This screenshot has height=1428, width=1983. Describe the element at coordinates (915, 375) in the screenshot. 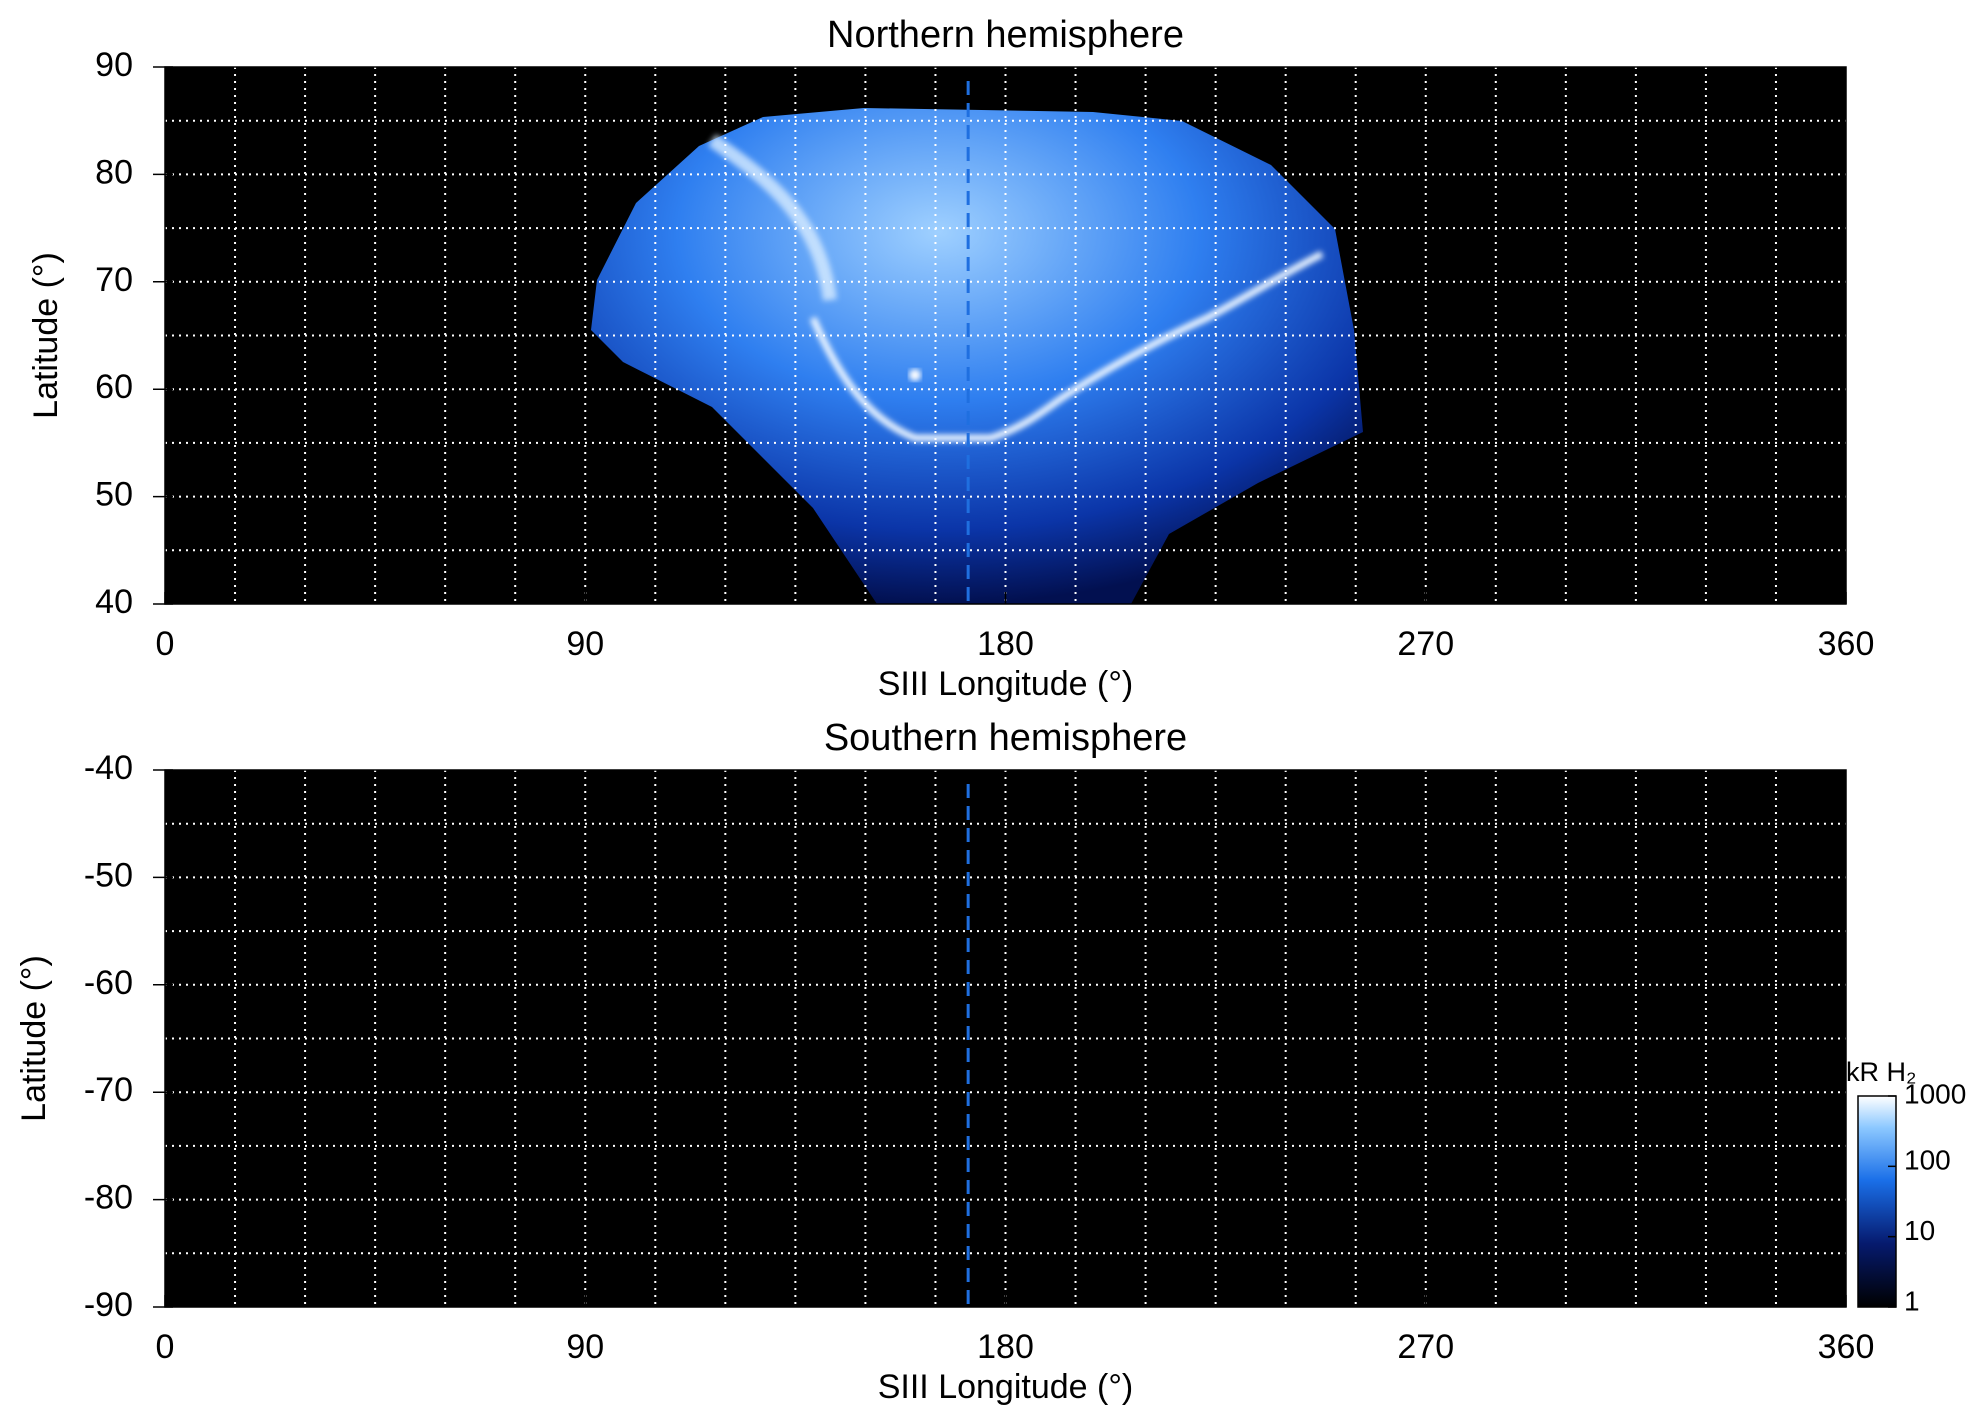

I see `aurora-spot` at that location.